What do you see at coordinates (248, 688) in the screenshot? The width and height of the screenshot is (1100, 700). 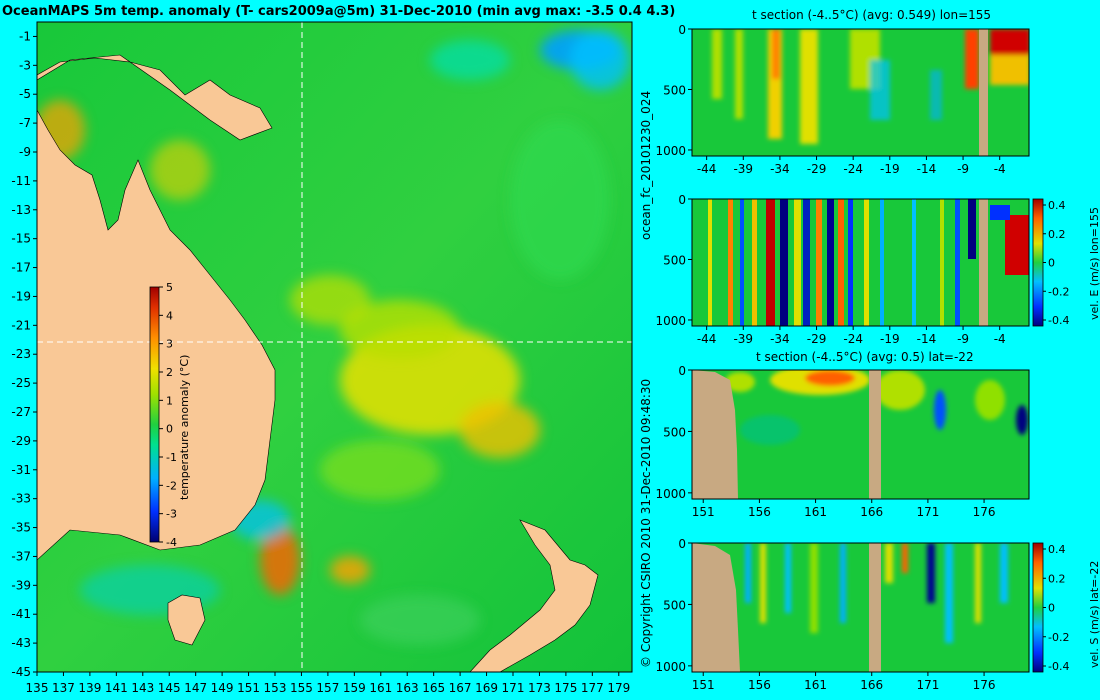 I see `map-x-tick-label: 151` at bounding box center [248, 688].